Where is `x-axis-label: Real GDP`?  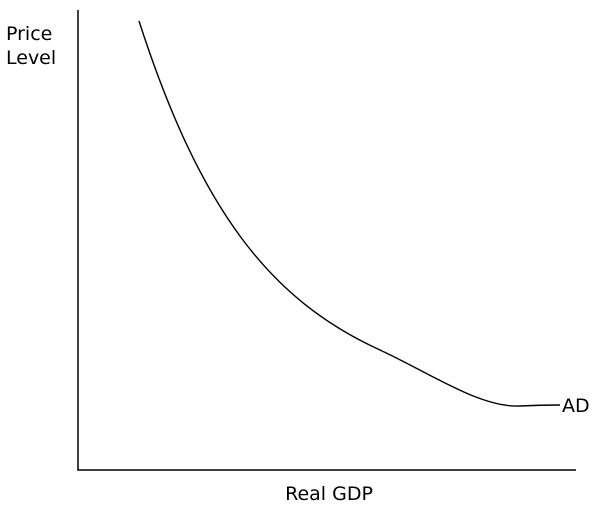 x-axis-label: Real GDP is located at coordinates (329, 494).